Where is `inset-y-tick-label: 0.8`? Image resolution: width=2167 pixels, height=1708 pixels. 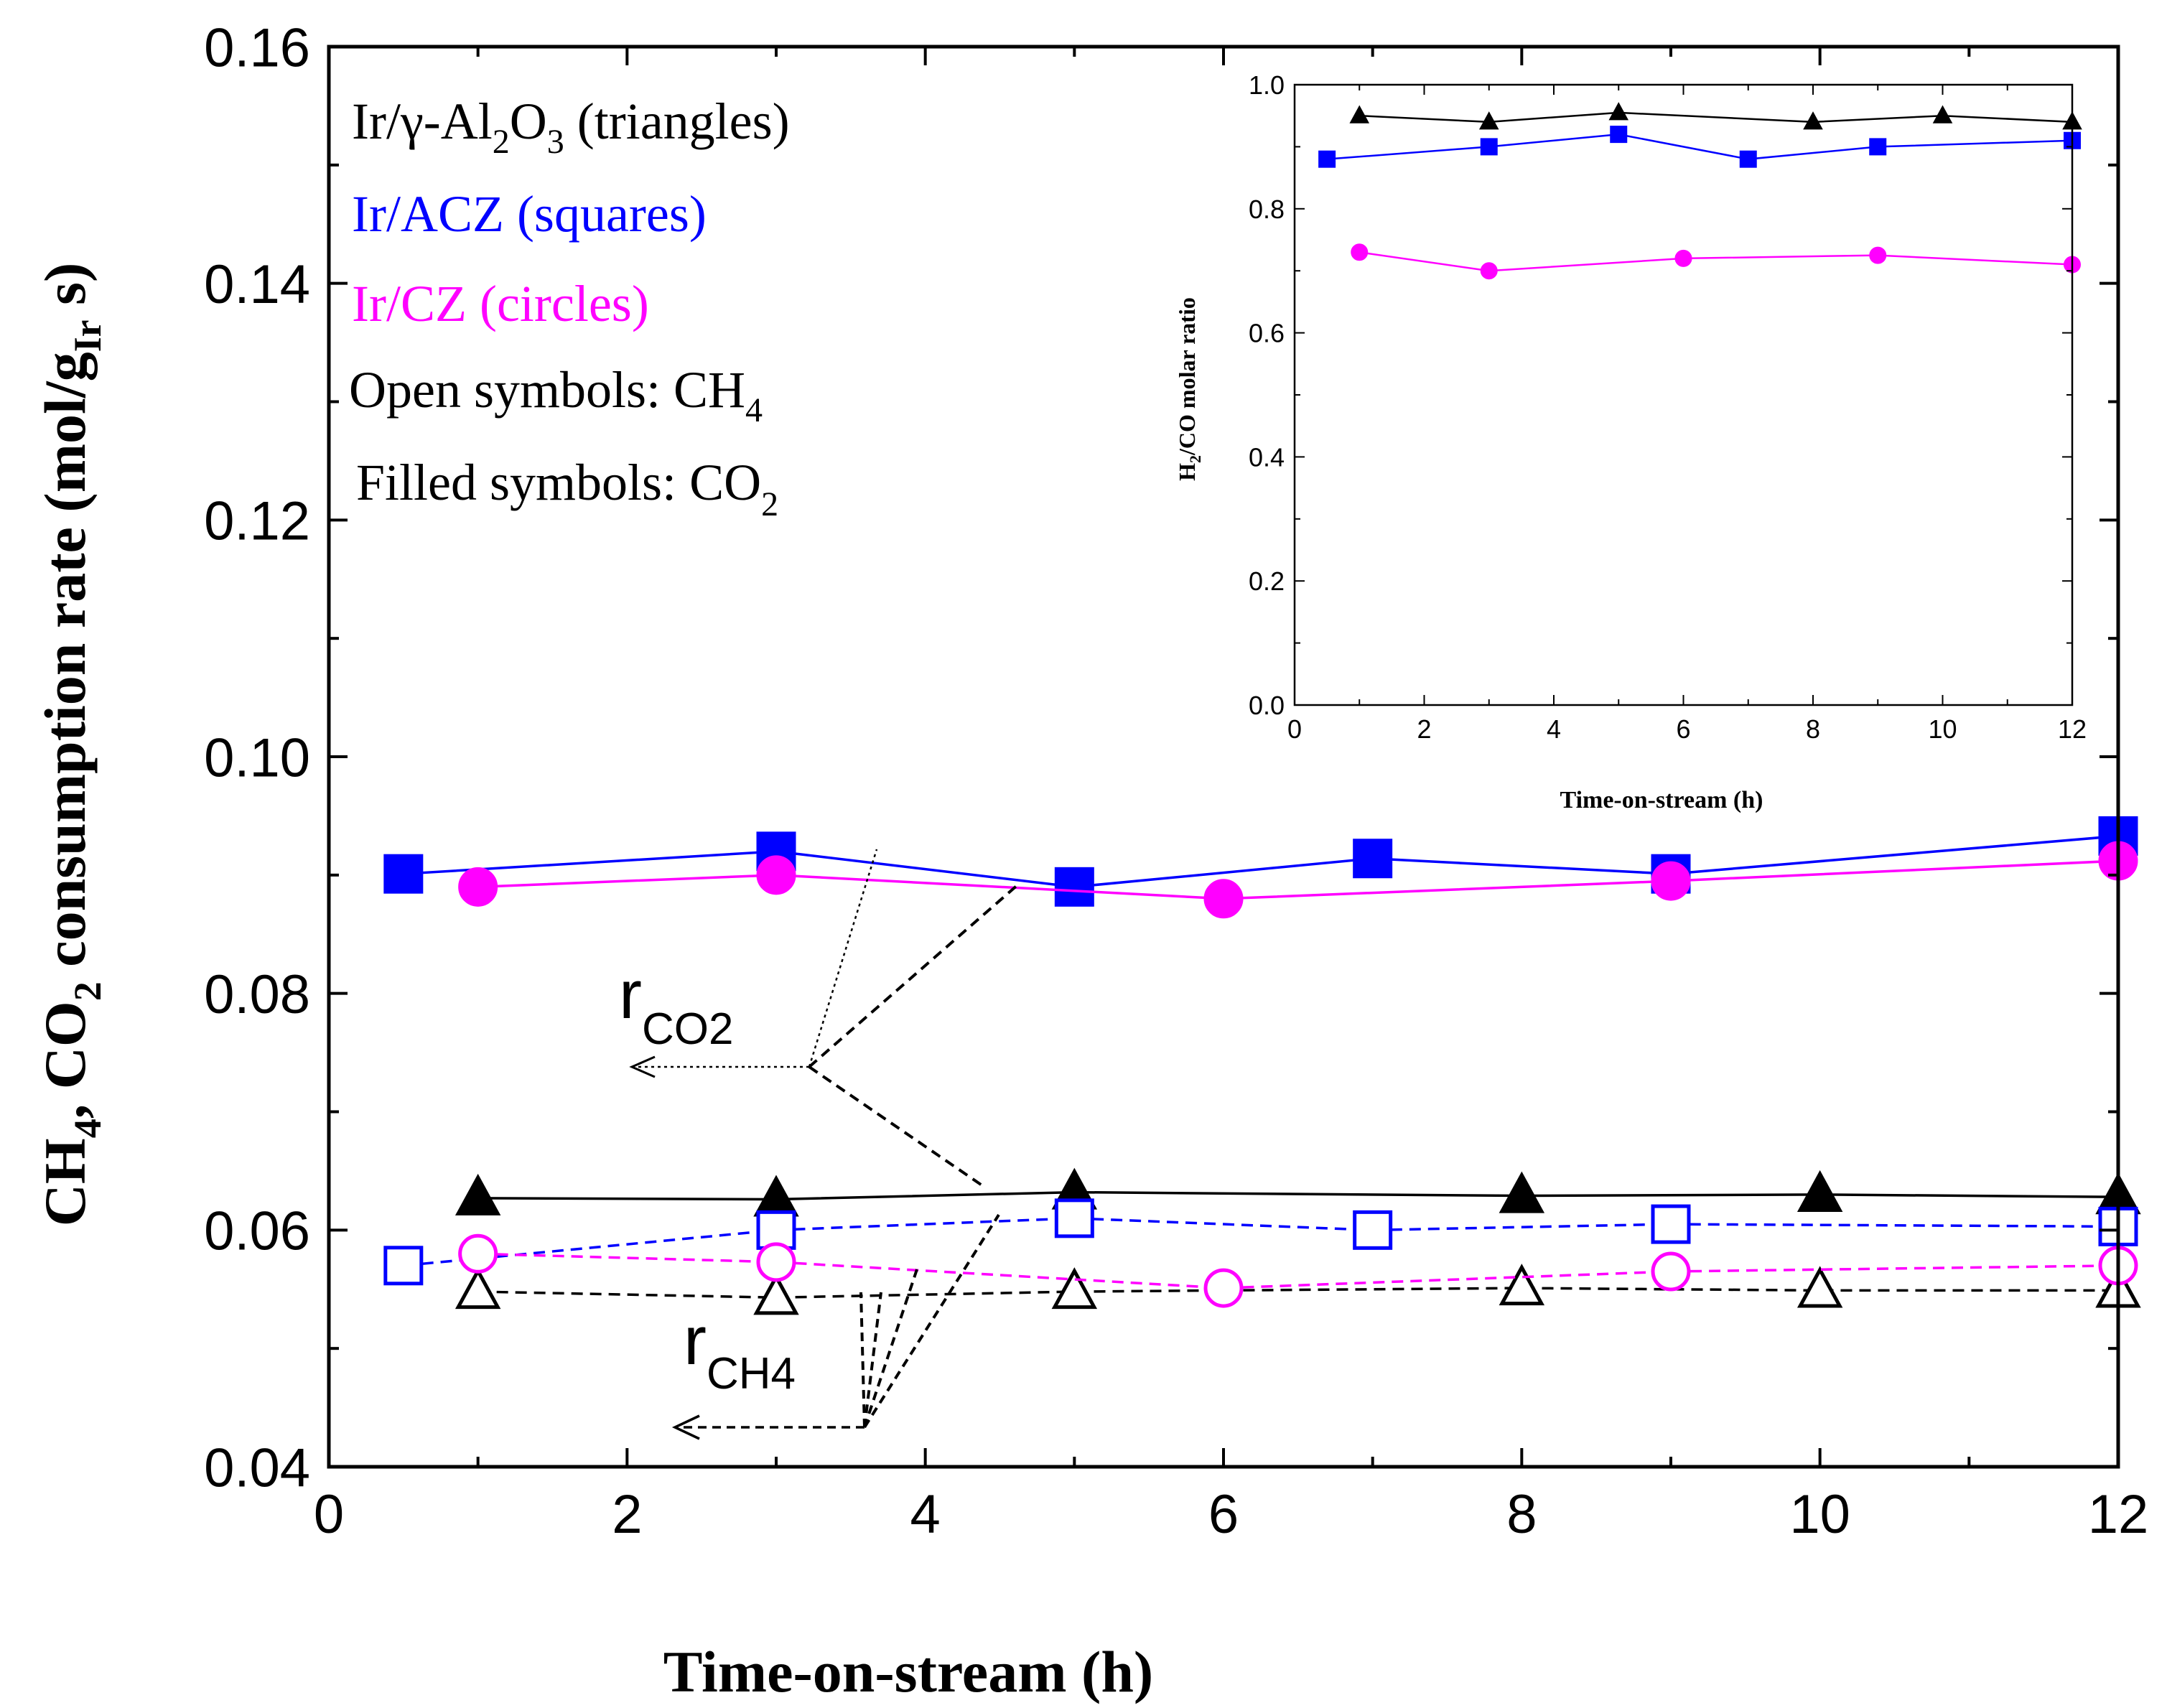
inset-y-tick-label: 0.8 is located at coordinates (1267, 209).